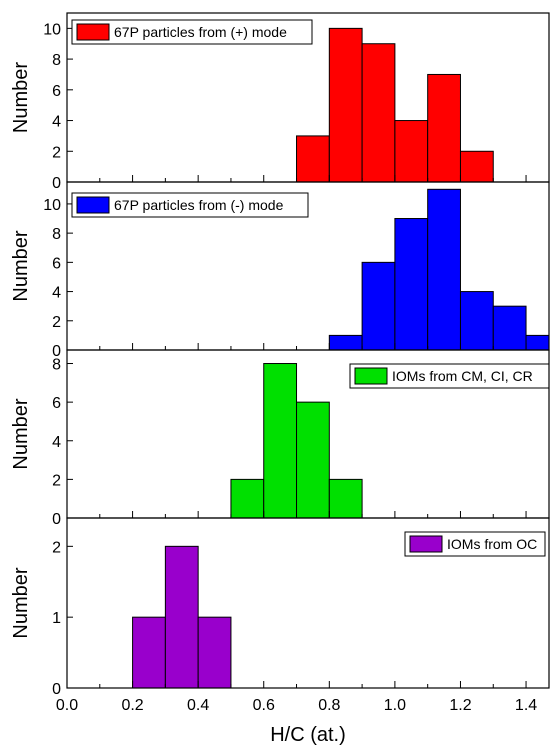  I want to click on x-tick-label: 0.8, so click(329, 705).